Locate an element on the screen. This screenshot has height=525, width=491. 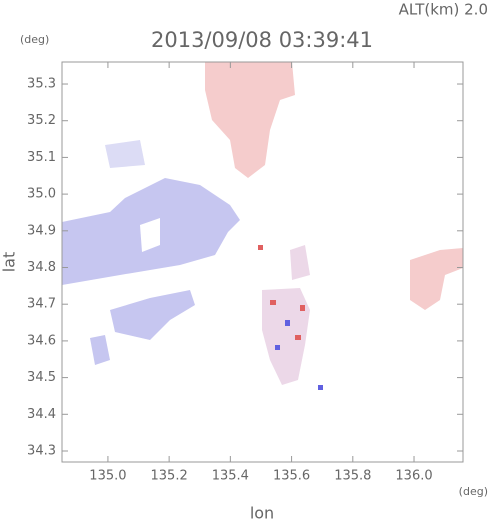
y-unit: (deg) is located at coordinates (34, 39).